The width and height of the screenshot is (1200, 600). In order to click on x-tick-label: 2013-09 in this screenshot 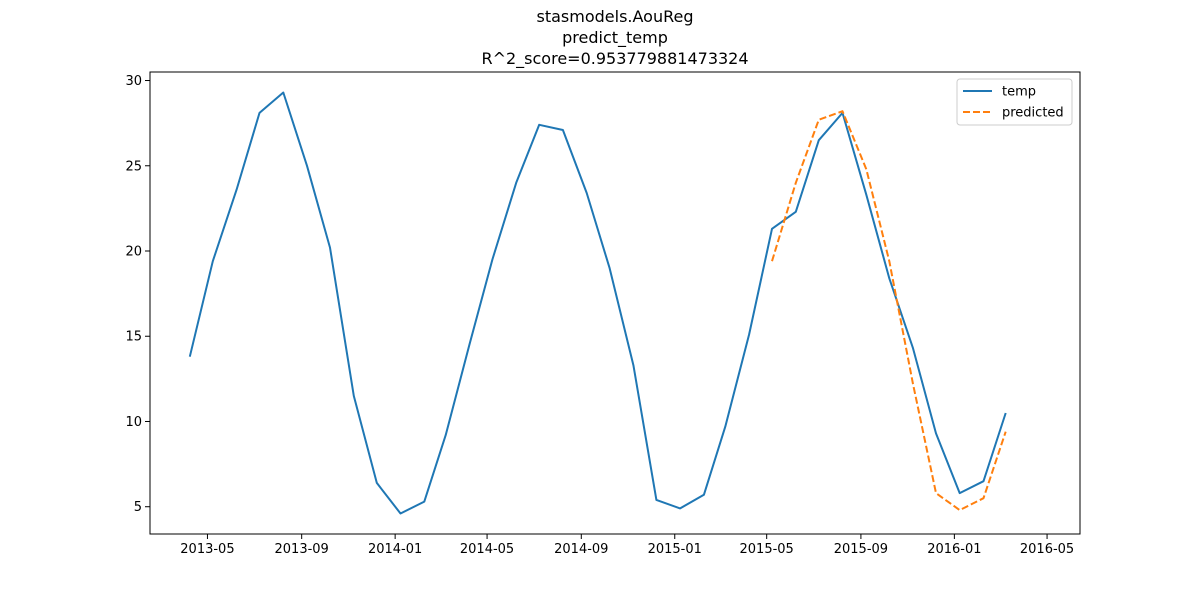, I will do `click(302, 549)`.